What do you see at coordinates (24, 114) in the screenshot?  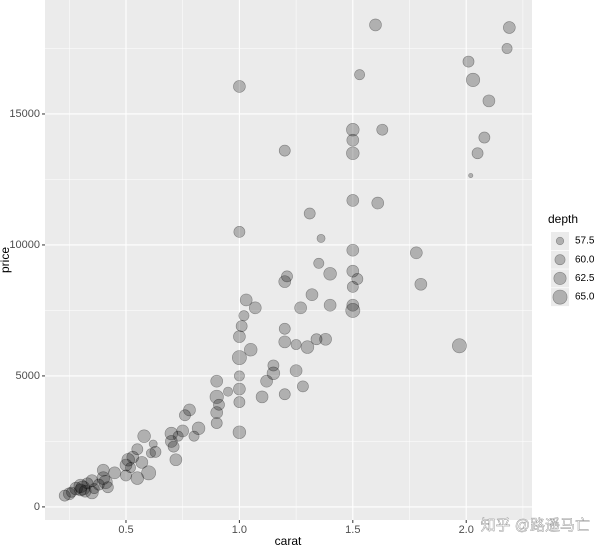 I see `y-tick-label: 15000` at bounding box center [24, 114].